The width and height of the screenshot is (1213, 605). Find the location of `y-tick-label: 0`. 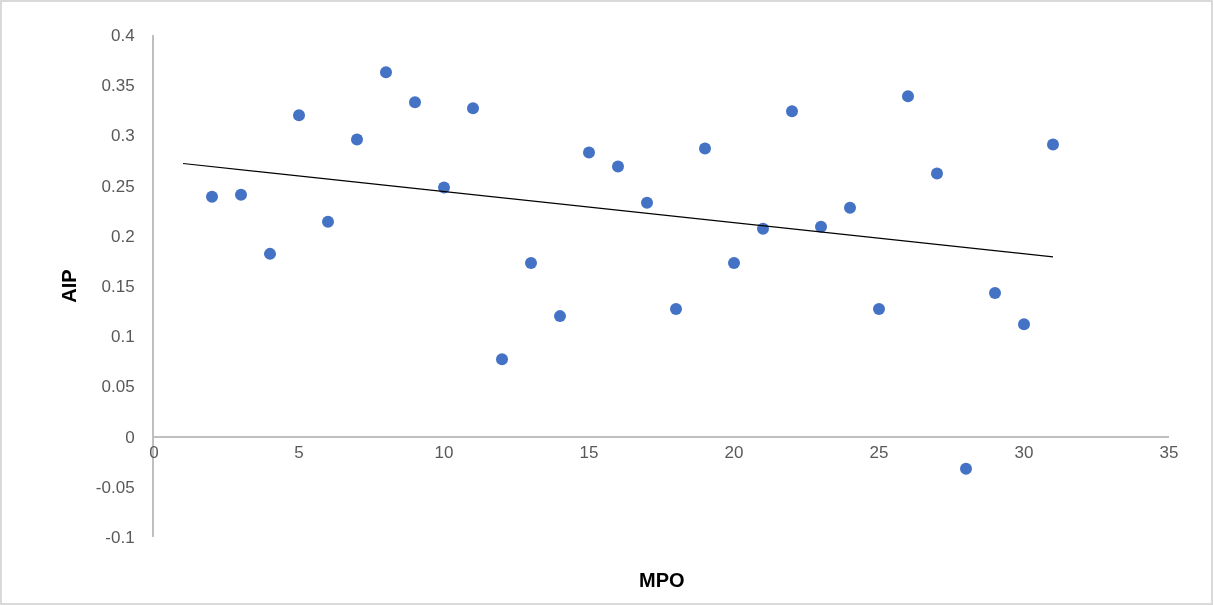

y-tick-label: 0 is located at coordinates (130, 437).